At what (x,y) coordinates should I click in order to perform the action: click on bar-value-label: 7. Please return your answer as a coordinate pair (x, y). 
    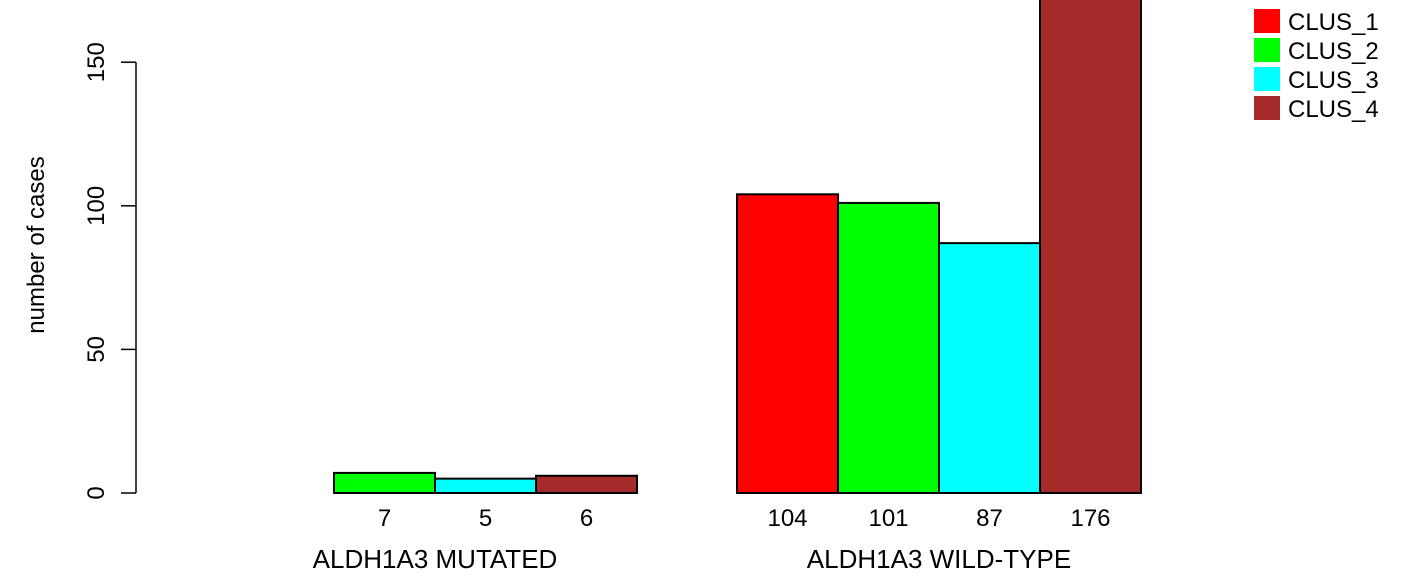
    Looking at the image, I should click on (384, 518).